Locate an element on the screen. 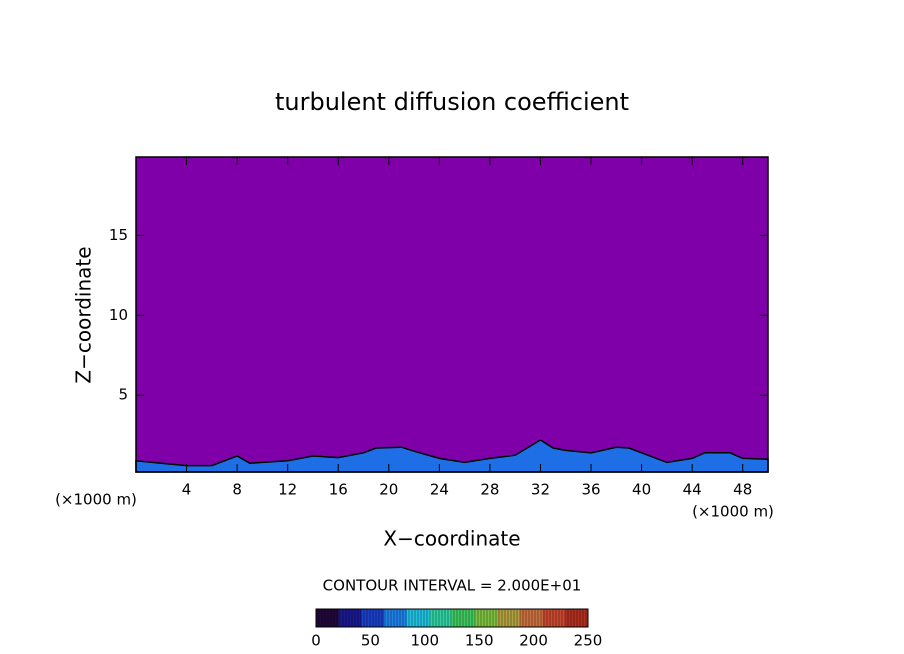 The width and height of the screenshot is (904, 654). colorbar-tick-label: 100 is located at coordinates (424, 641).